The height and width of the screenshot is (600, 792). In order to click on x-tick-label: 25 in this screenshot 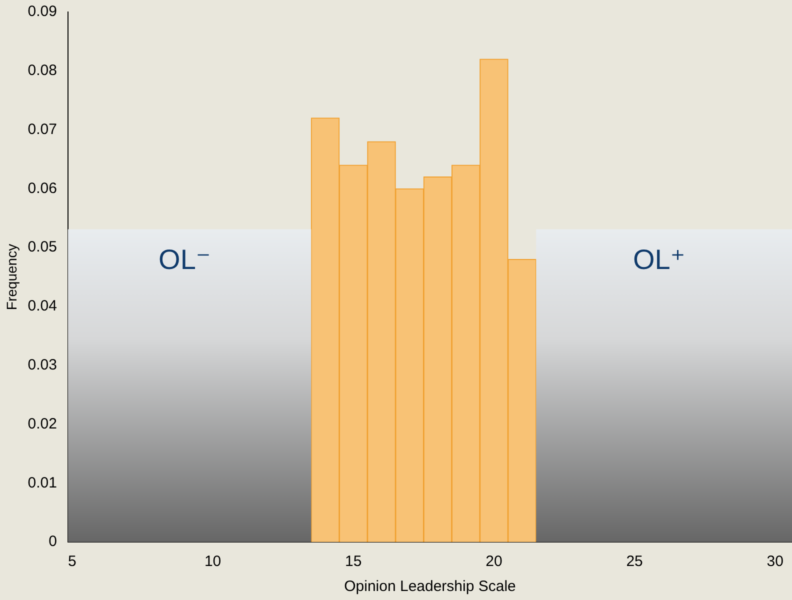, I will do `click(634, 561)`.